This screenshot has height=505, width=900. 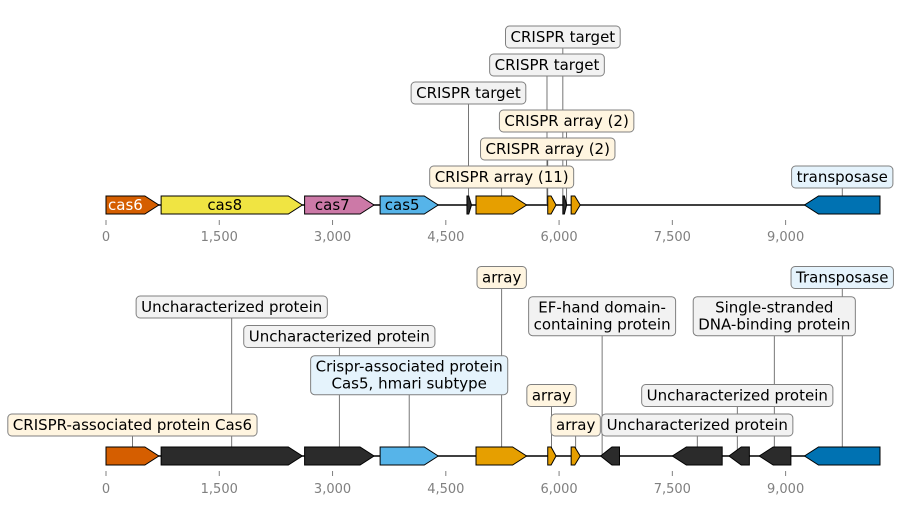 I want to click on annotation-label: CRISPR array (2), so click(x=566, y=121).